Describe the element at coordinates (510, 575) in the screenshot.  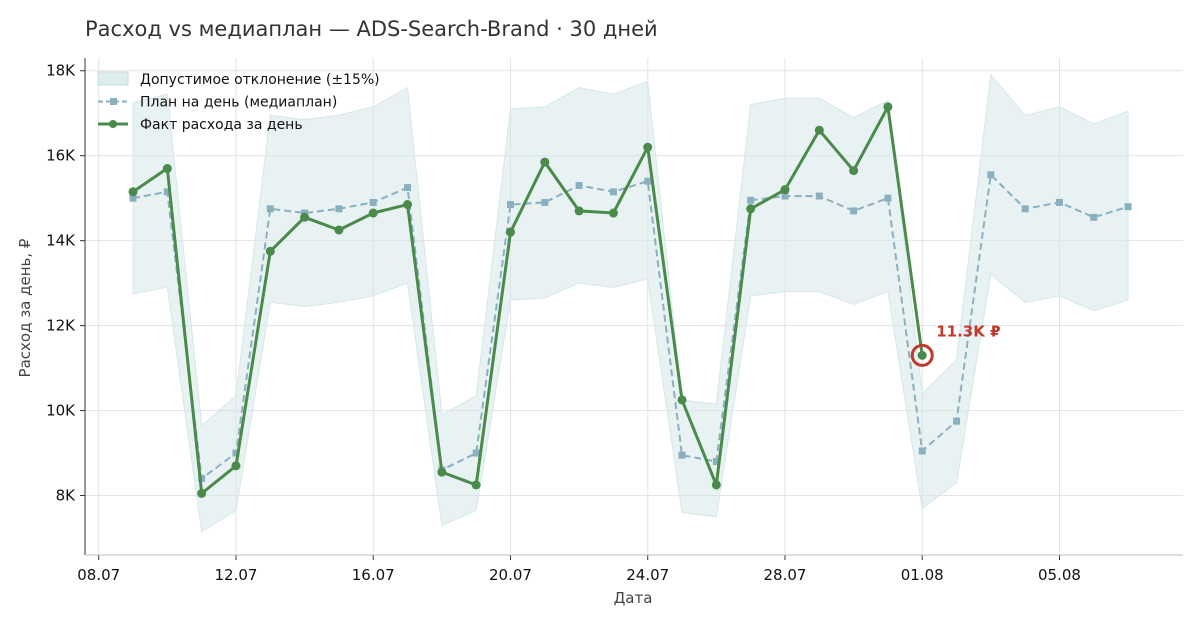
I see `x-tick-label: 20.07` at that location.